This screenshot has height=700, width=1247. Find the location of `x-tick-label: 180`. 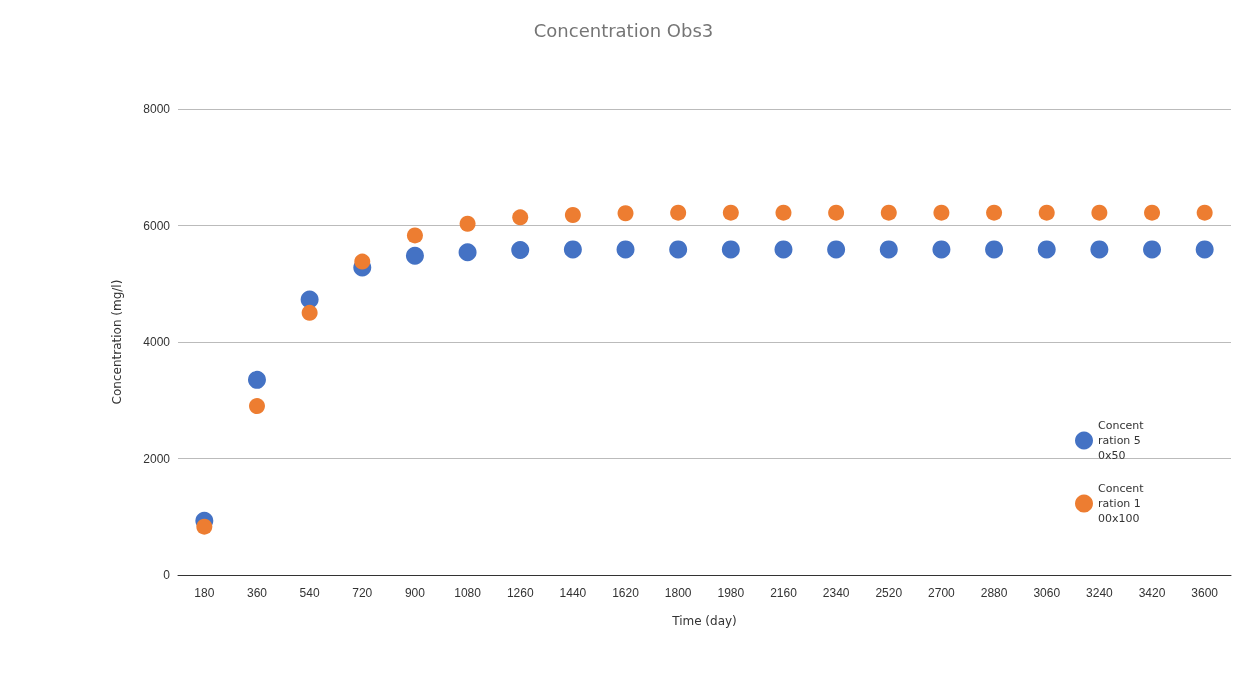

x-tick-label: 180 is located at coordinates (204, 593).